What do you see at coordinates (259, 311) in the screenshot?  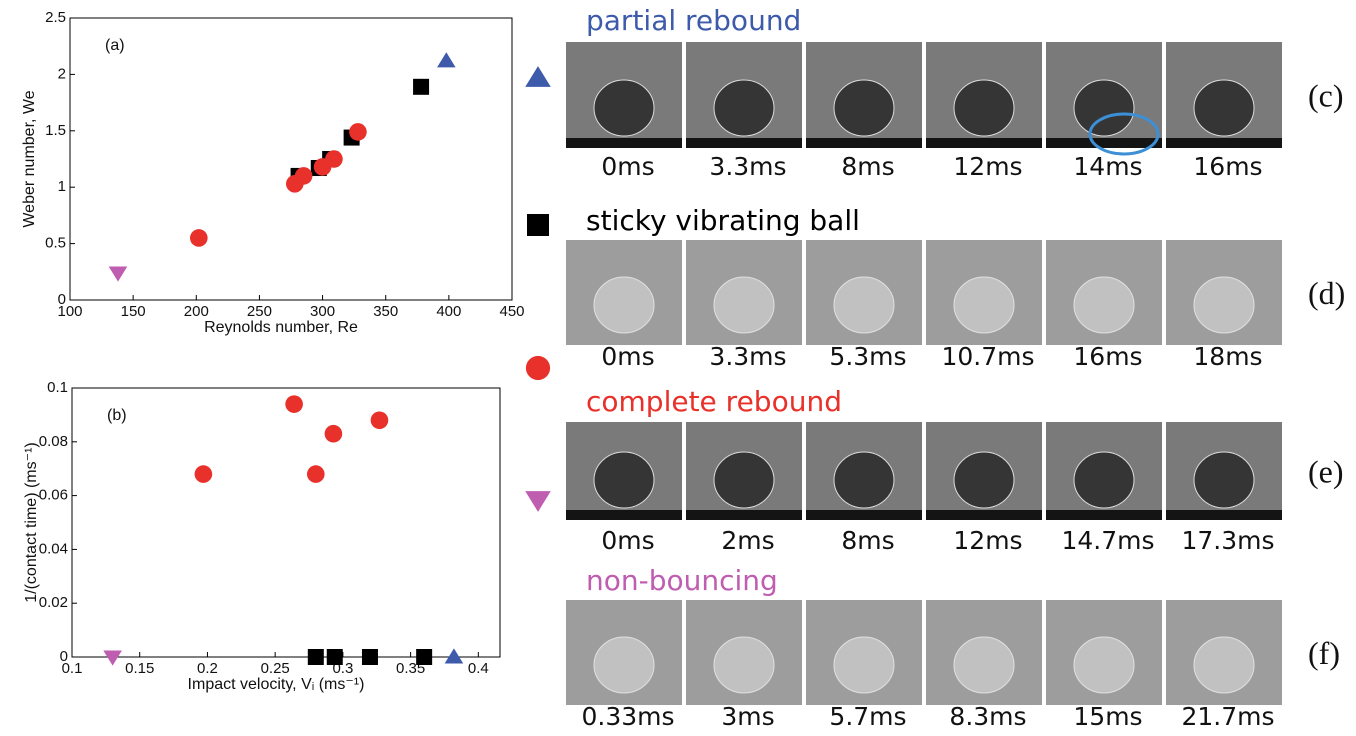 I see `x-tick-label: 250` at bounding box center [259, 311].